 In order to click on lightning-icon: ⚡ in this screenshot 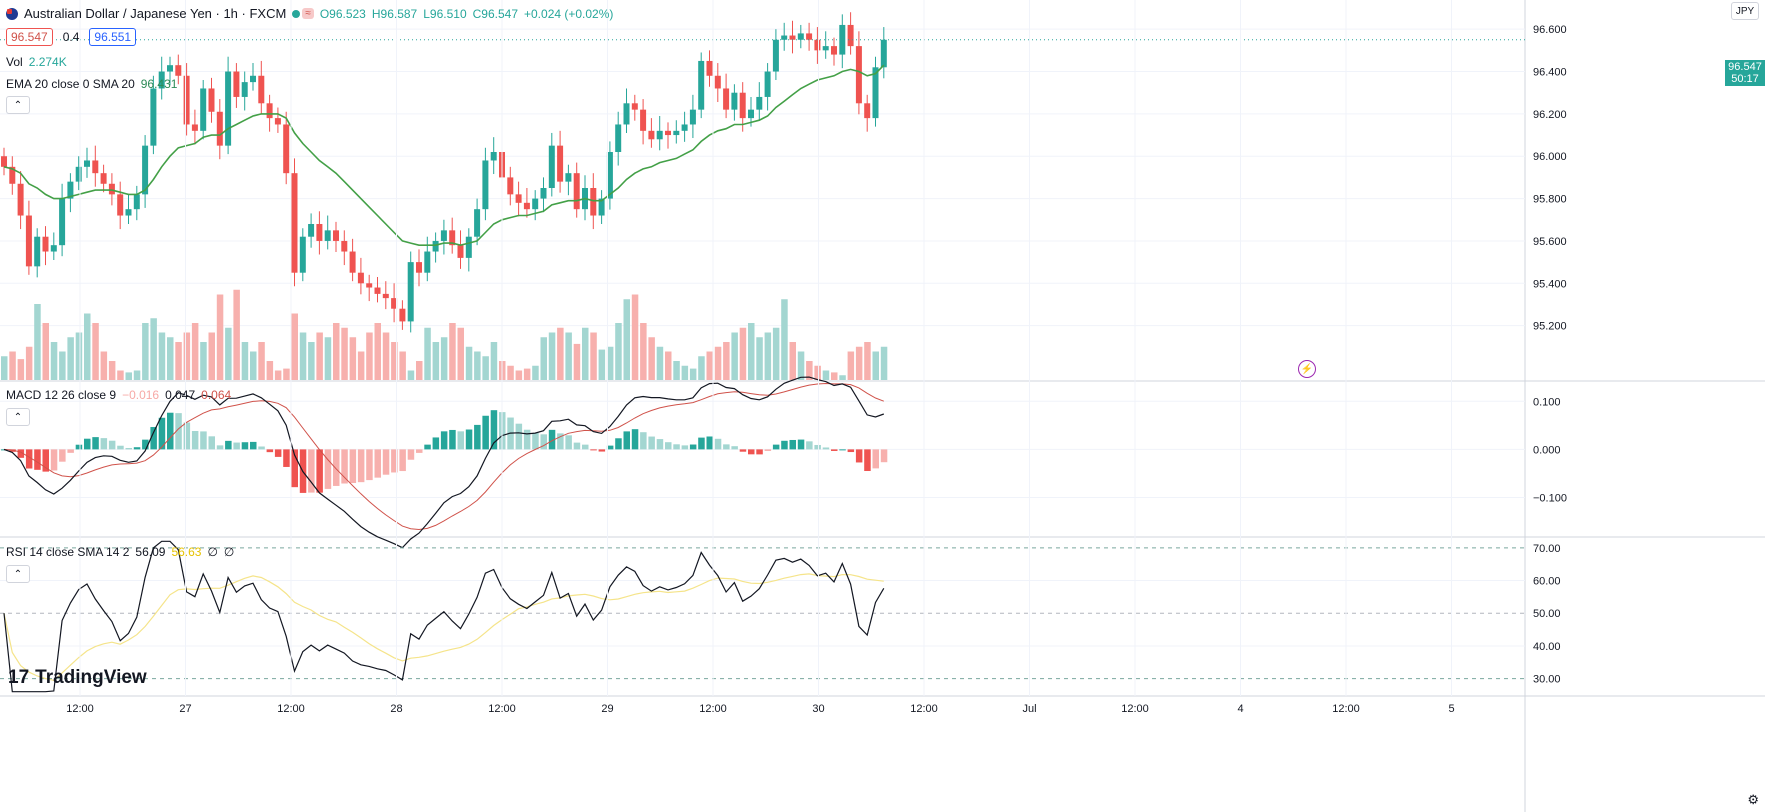, I will do `click(1307, 369)`.